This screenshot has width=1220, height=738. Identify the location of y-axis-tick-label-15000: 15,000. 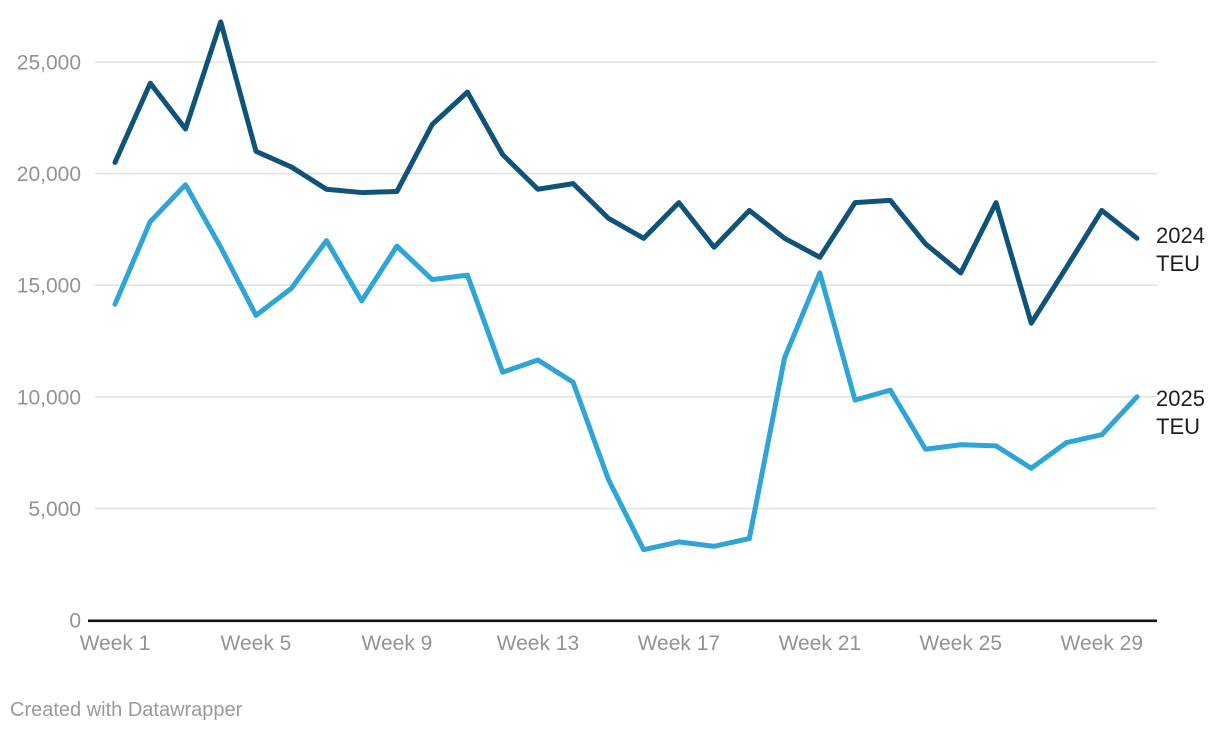
(49, 286).